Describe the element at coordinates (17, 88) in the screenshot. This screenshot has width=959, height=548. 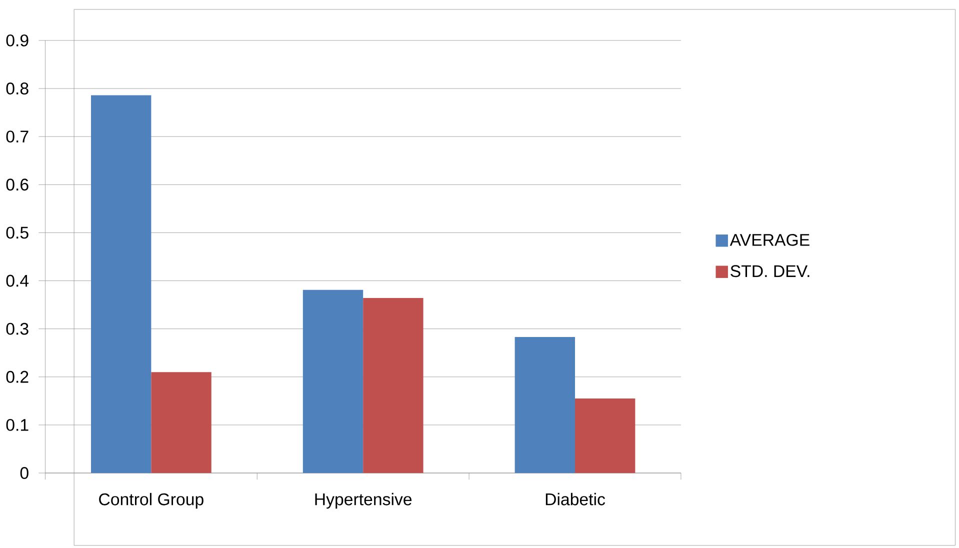
I see `y-tick-label: 0.8` at that location.